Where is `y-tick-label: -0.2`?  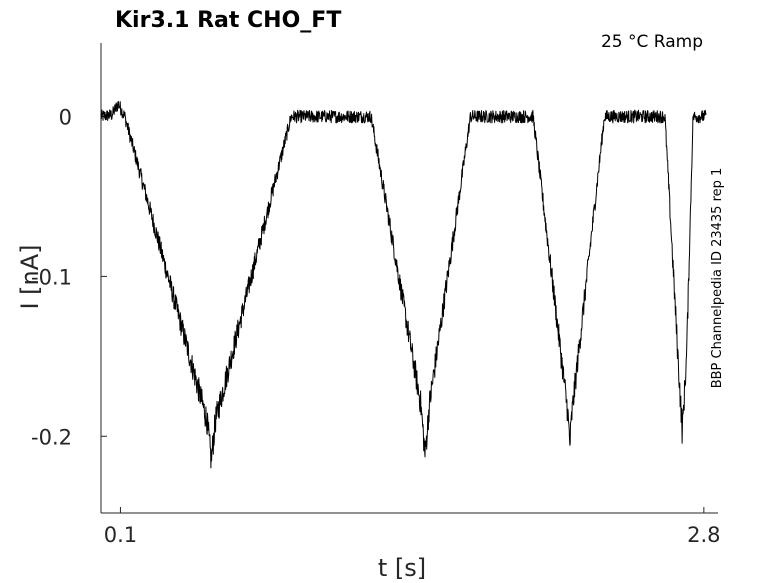
y-tick-label: -0.2 is located at coordinates (51, 437).